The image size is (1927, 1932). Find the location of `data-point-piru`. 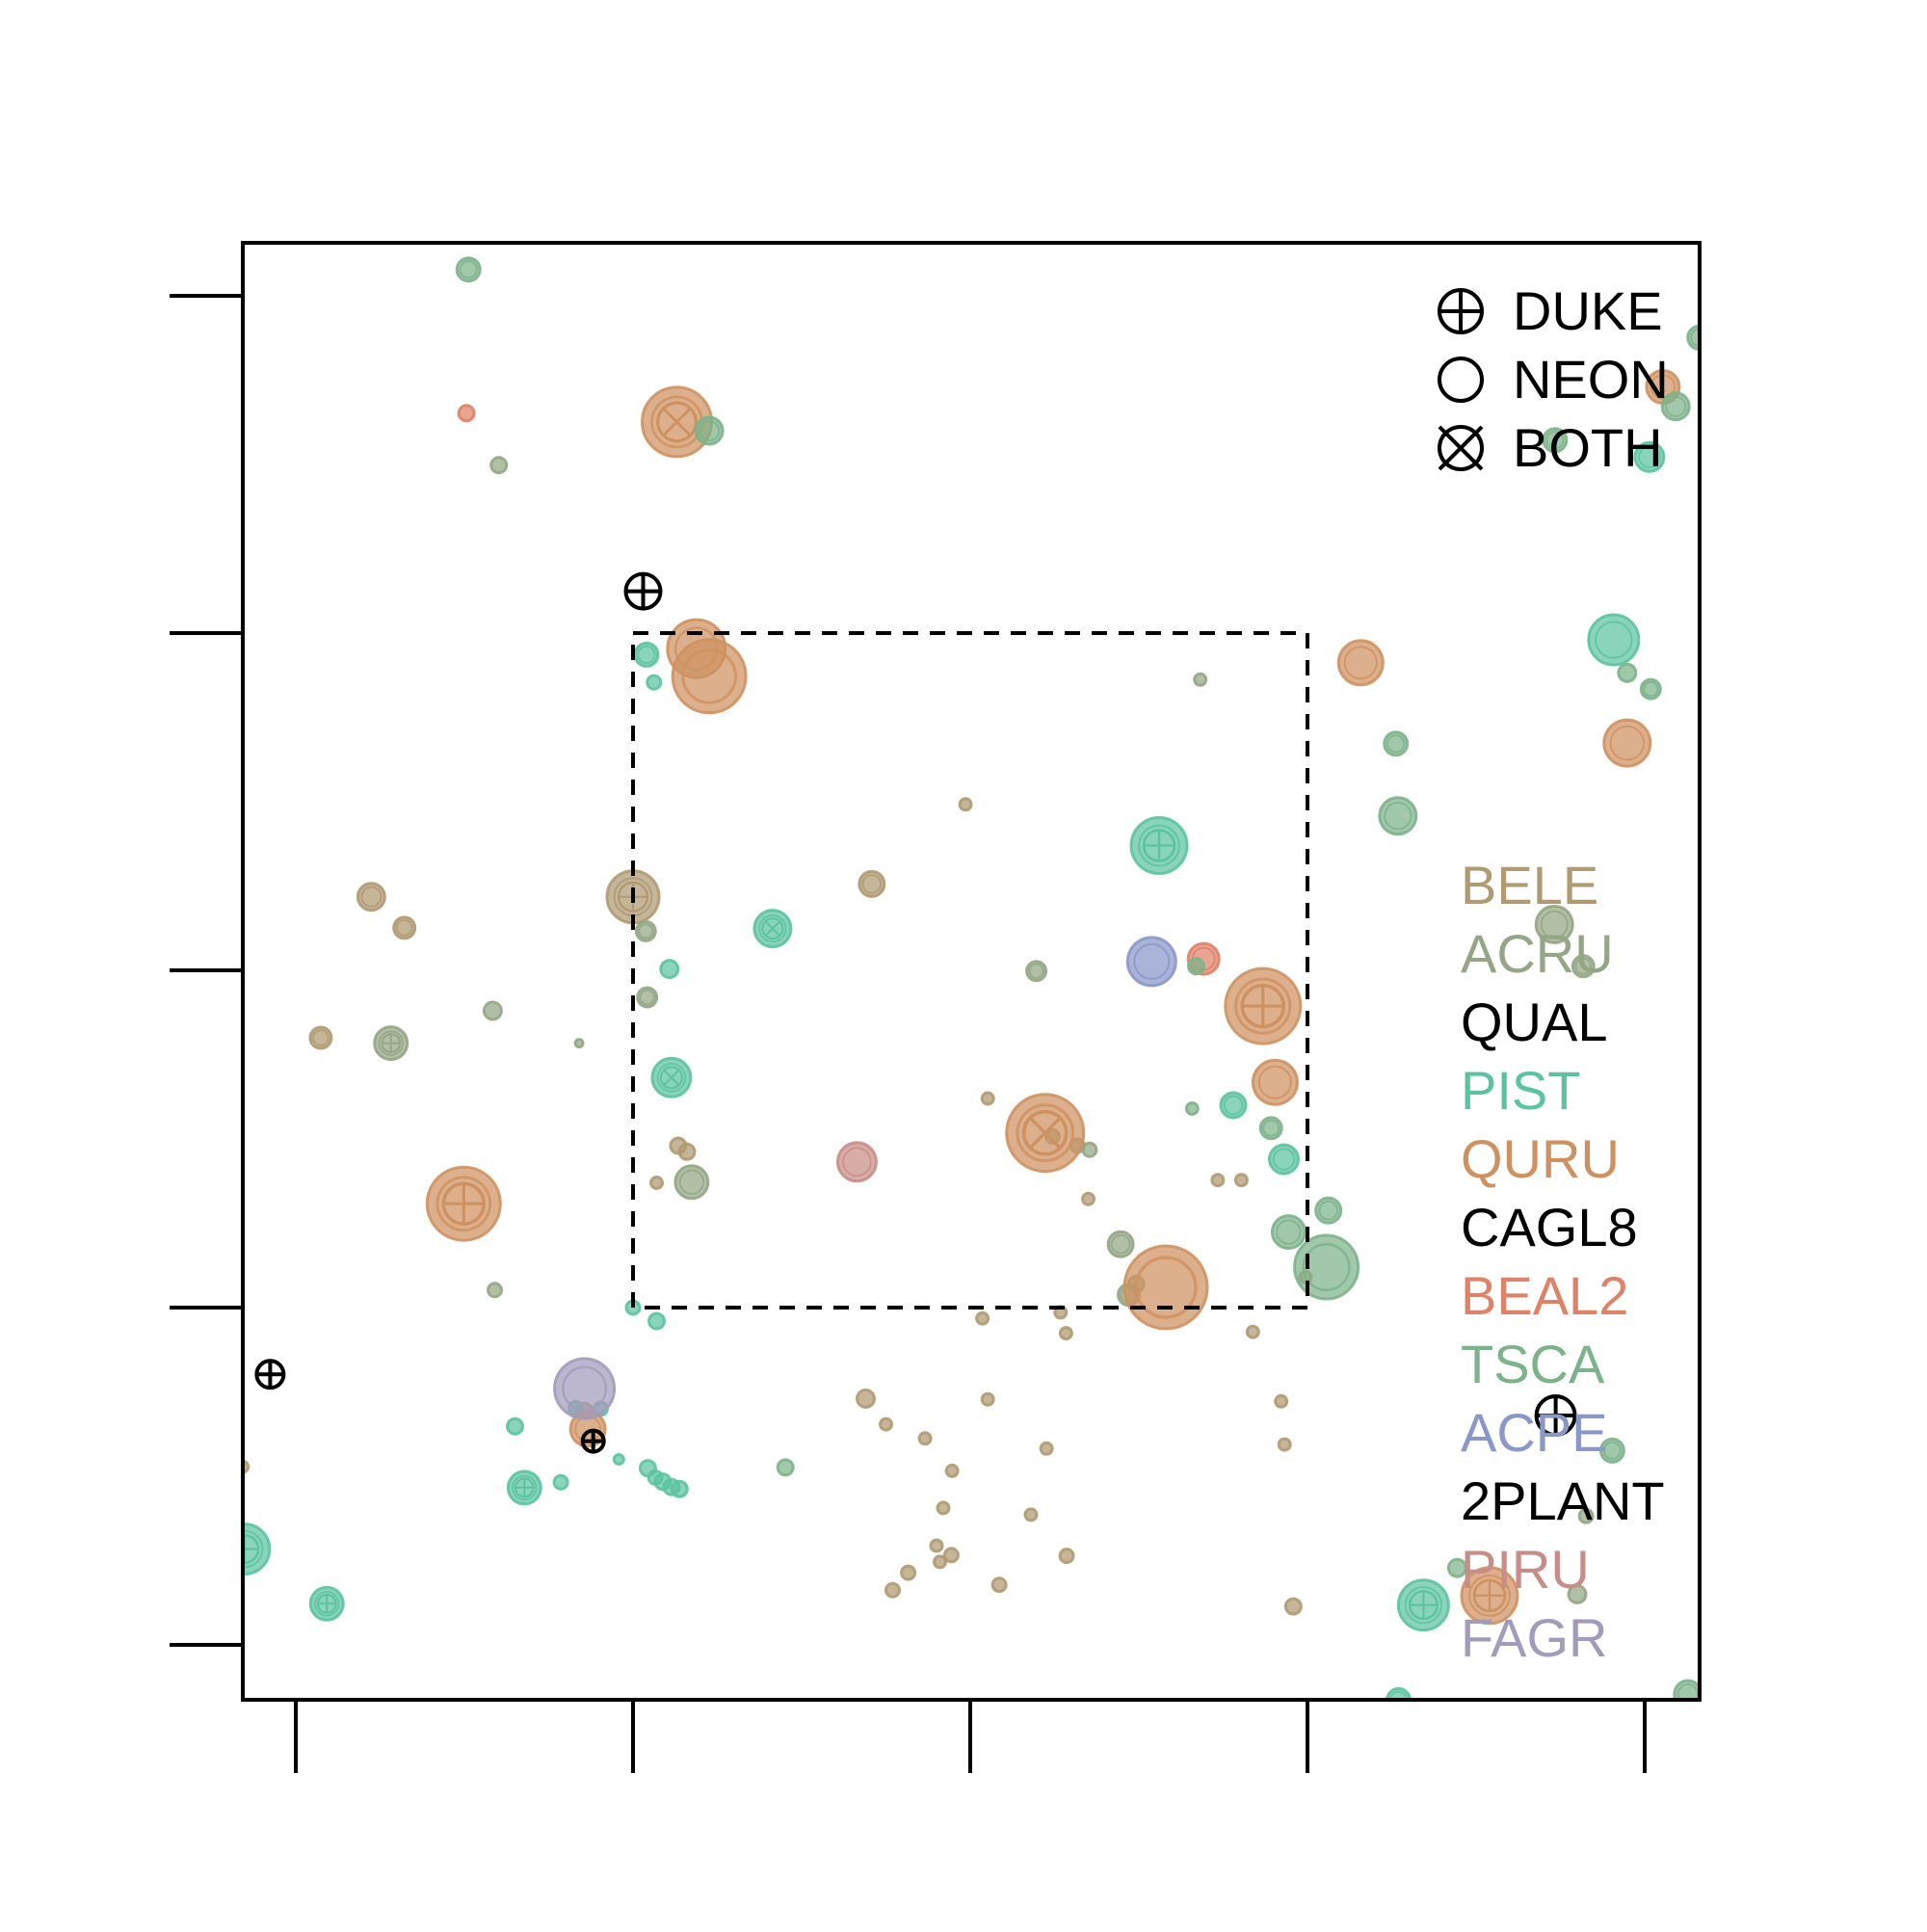

data-point-piru is located at coordinates (857, 1162).